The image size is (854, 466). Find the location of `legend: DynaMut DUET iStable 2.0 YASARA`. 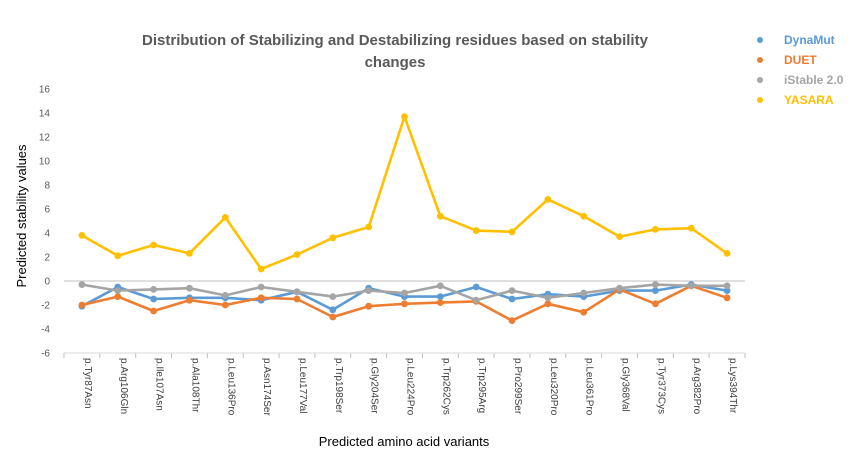

legend: DynaMut DUET iStable 2.0 YASARA is located at coordinates (800, 70).